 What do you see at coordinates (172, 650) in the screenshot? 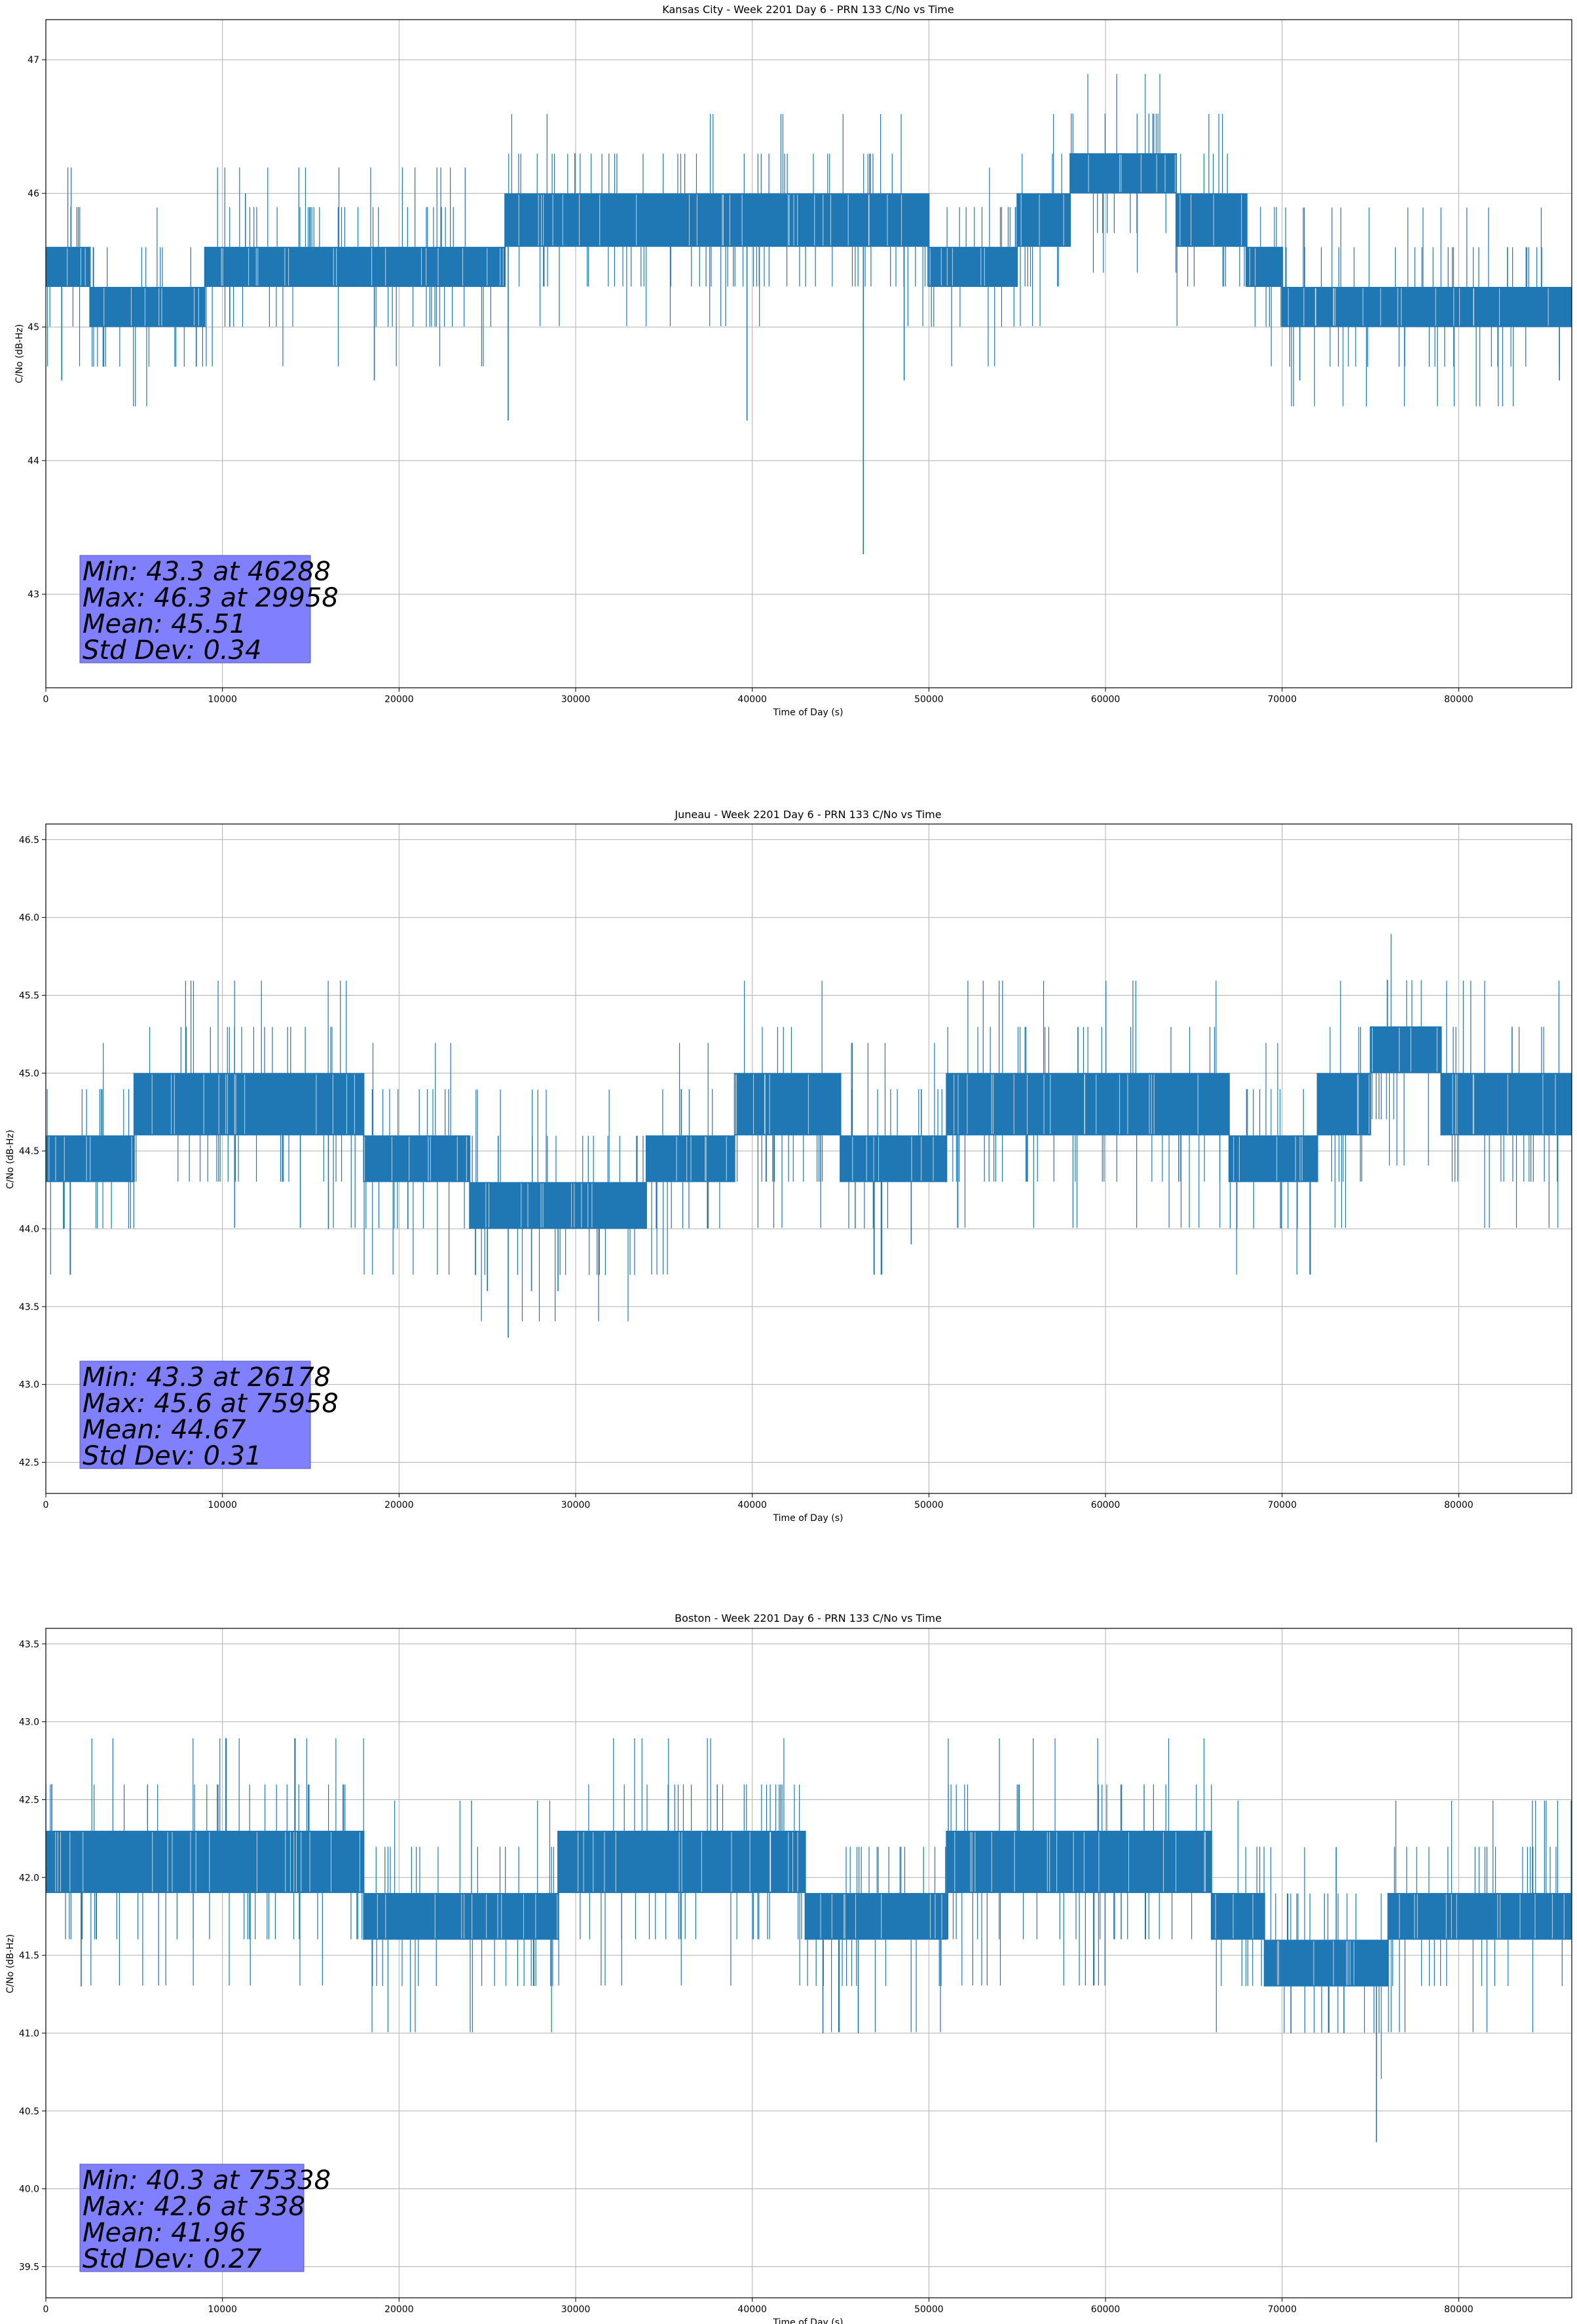
I see `stats-std-dev: Std Dev: 0.34` at bounding box center [172, 650].